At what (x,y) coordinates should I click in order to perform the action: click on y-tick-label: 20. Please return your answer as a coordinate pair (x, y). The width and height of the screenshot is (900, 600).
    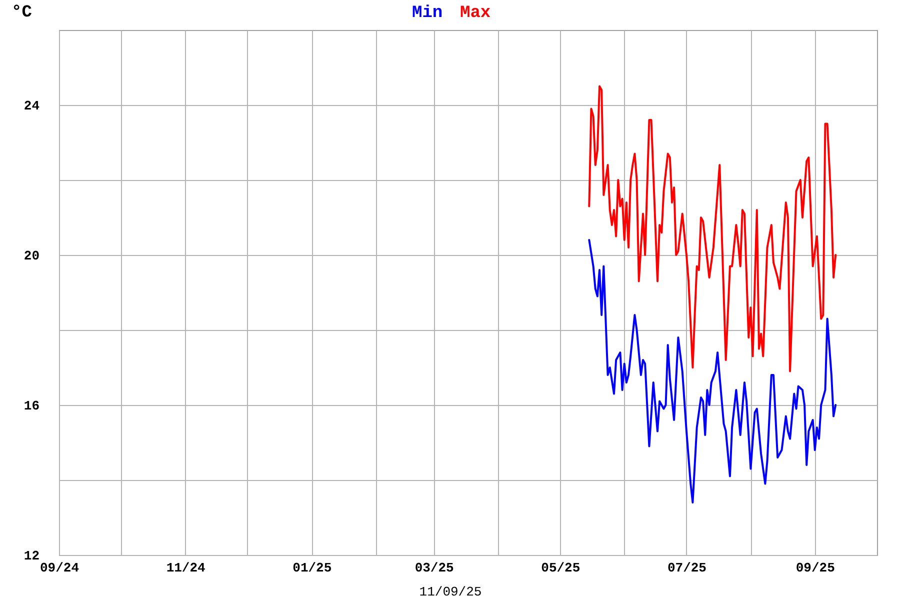
    Looking at the image, I should click on (32, 256).